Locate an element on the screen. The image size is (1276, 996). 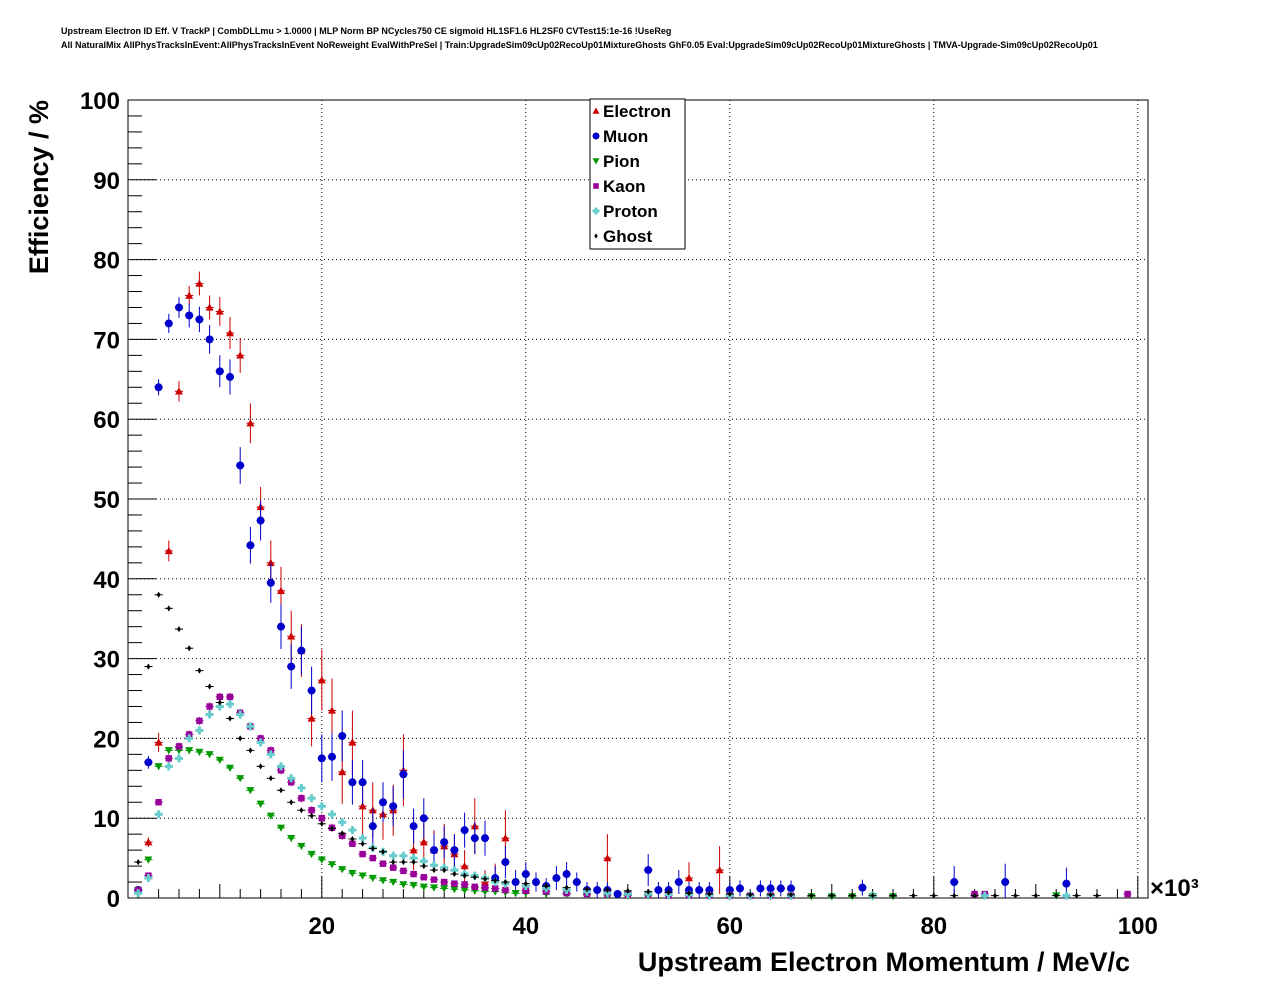
legend: Electron Muon Pion Kaon Proton Ghost is located at coordinates (637, 174).